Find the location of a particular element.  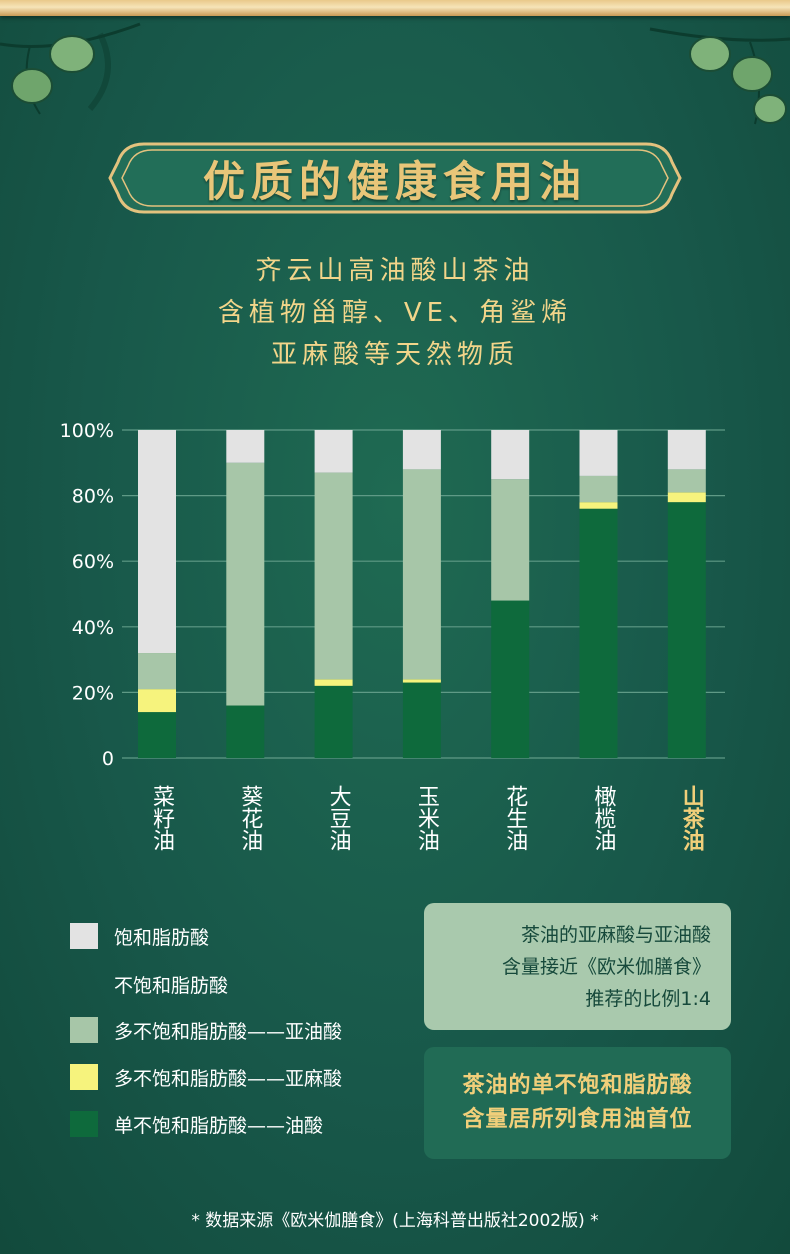

ratio-note-box: 茶油的亚麻酸与亚油酸 含量接近《欧米伽膳食》 推荐的比例1:4 is located at coordinates (577, 966).